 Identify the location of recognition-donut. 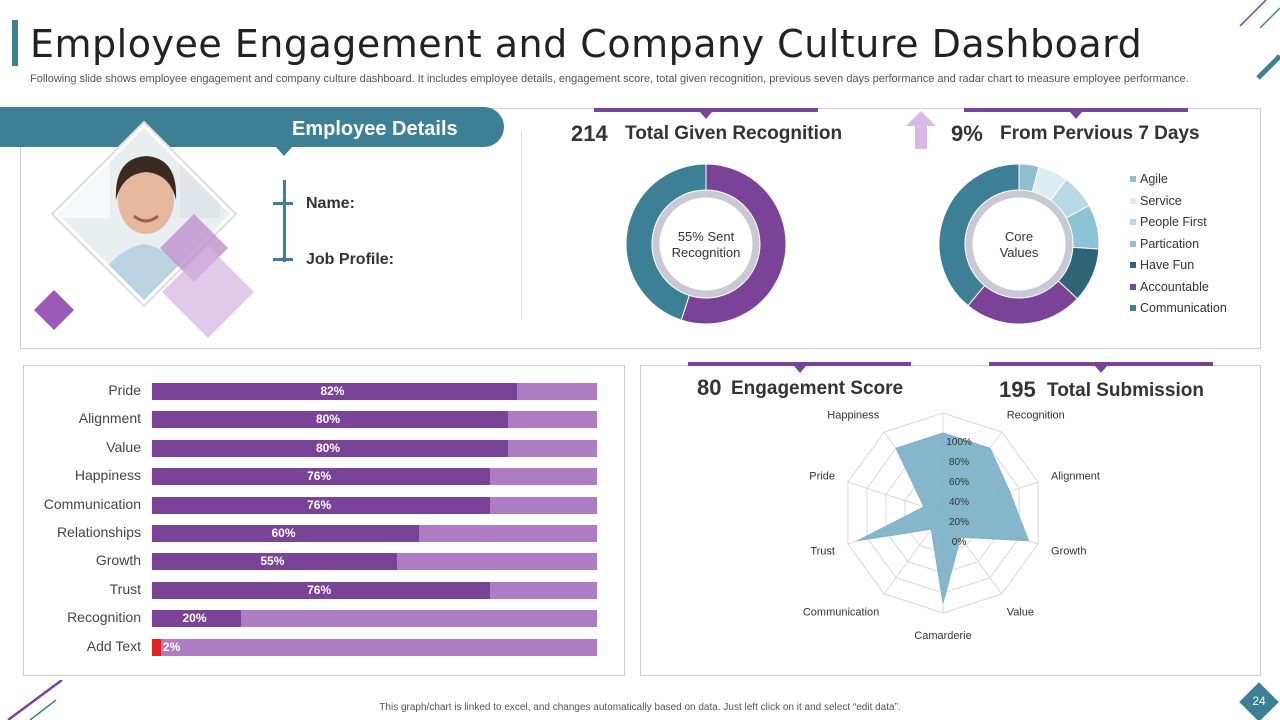
(706, 244).